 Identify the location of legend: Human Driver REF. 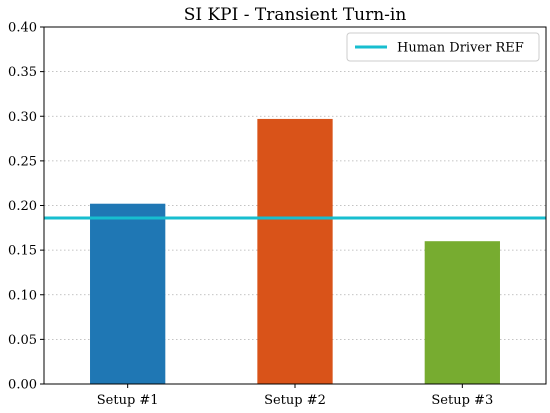
(443, 47).